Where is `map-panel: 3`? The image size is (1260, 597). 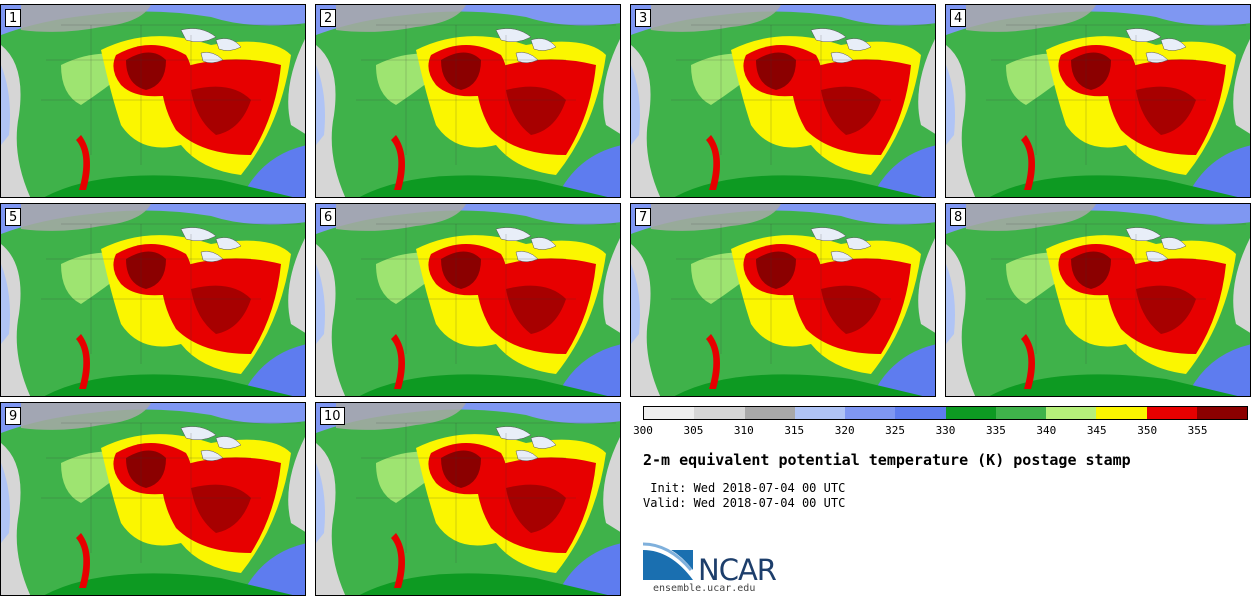
map-panel: 3 is located at coordinates (783, 101).